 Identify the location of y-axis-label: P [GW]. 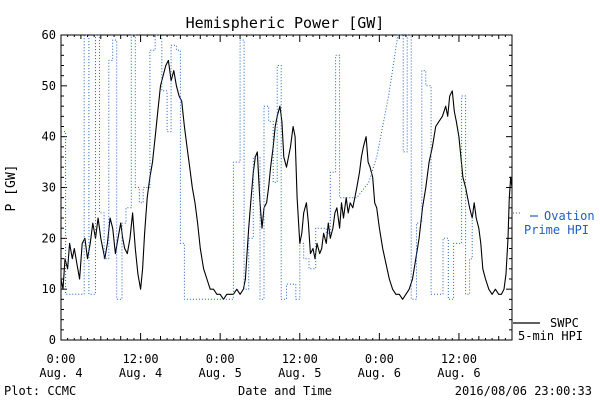
(11, 188).